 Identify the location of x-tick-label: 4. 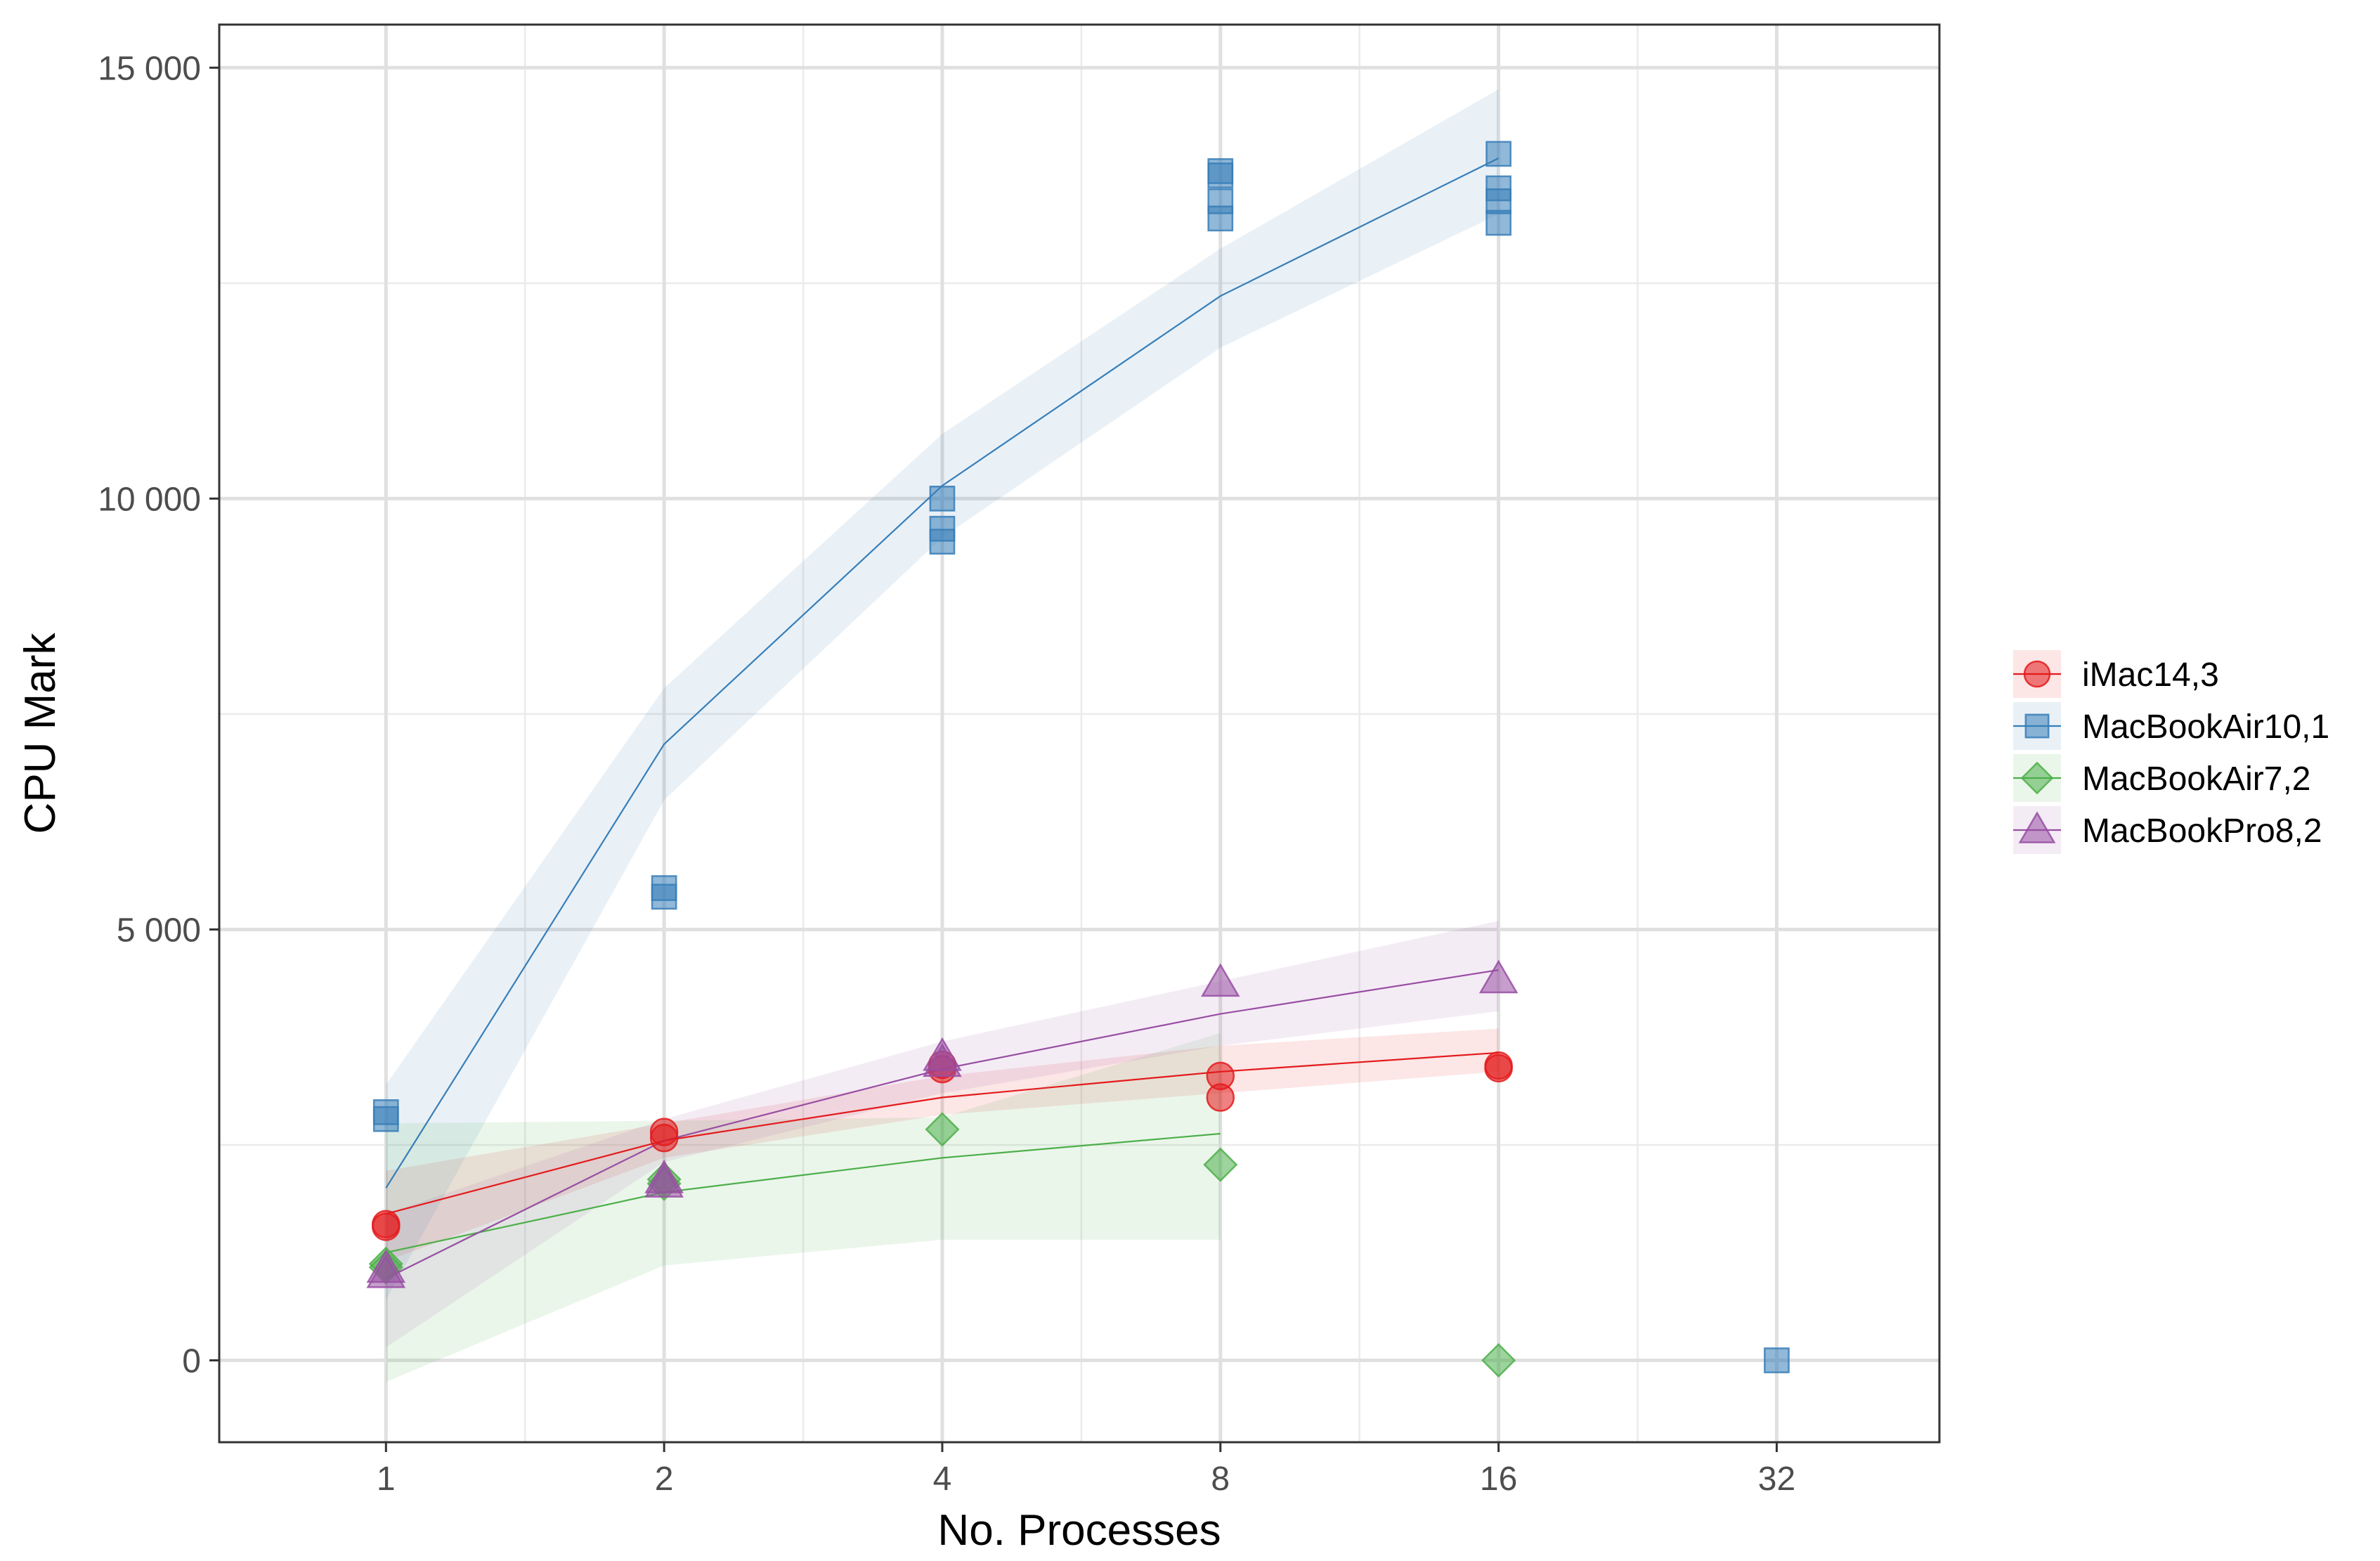
(942, 1479).